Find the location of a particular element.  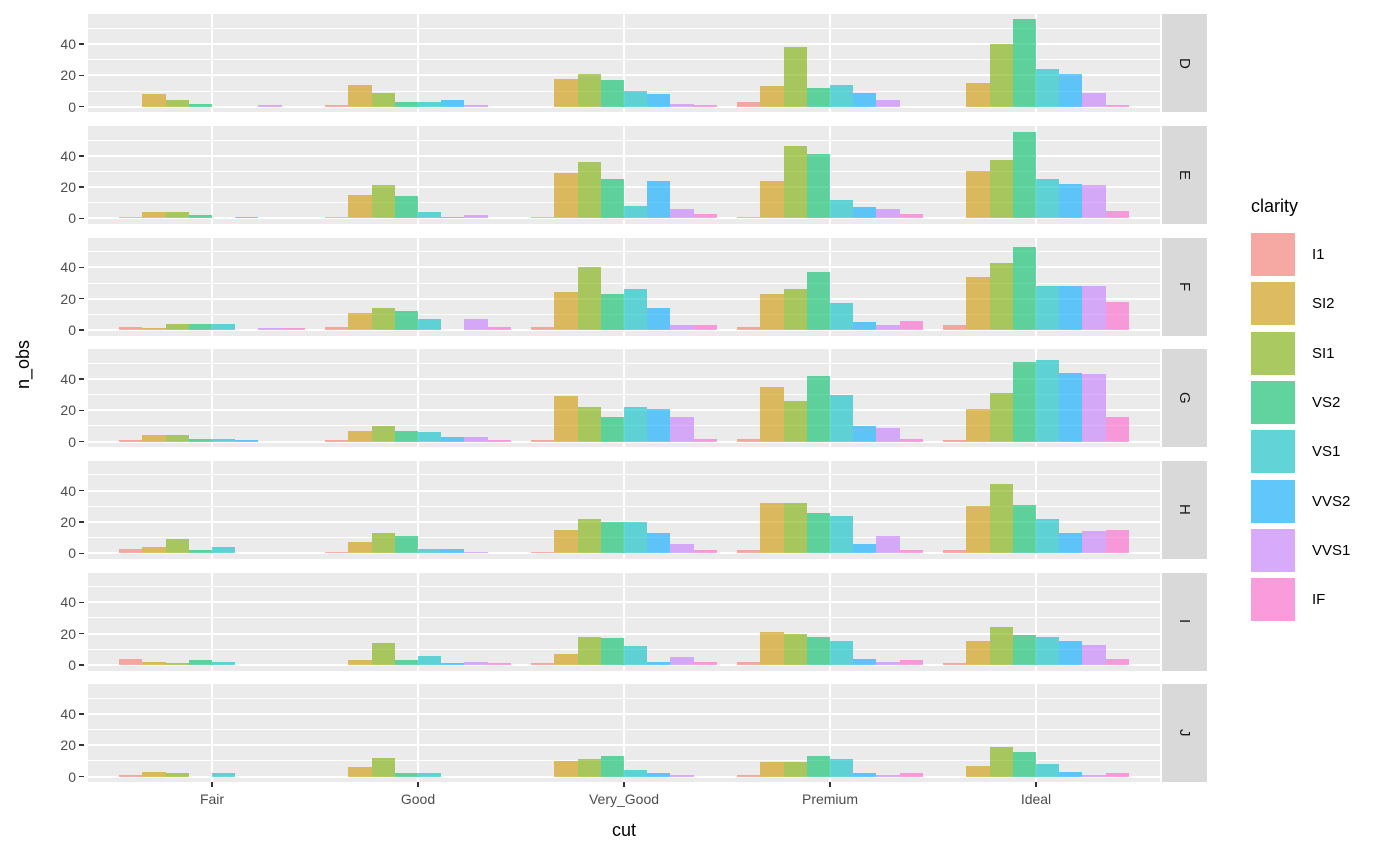

bar-J-Premium-SI2 is located at coordinates (772, 769).